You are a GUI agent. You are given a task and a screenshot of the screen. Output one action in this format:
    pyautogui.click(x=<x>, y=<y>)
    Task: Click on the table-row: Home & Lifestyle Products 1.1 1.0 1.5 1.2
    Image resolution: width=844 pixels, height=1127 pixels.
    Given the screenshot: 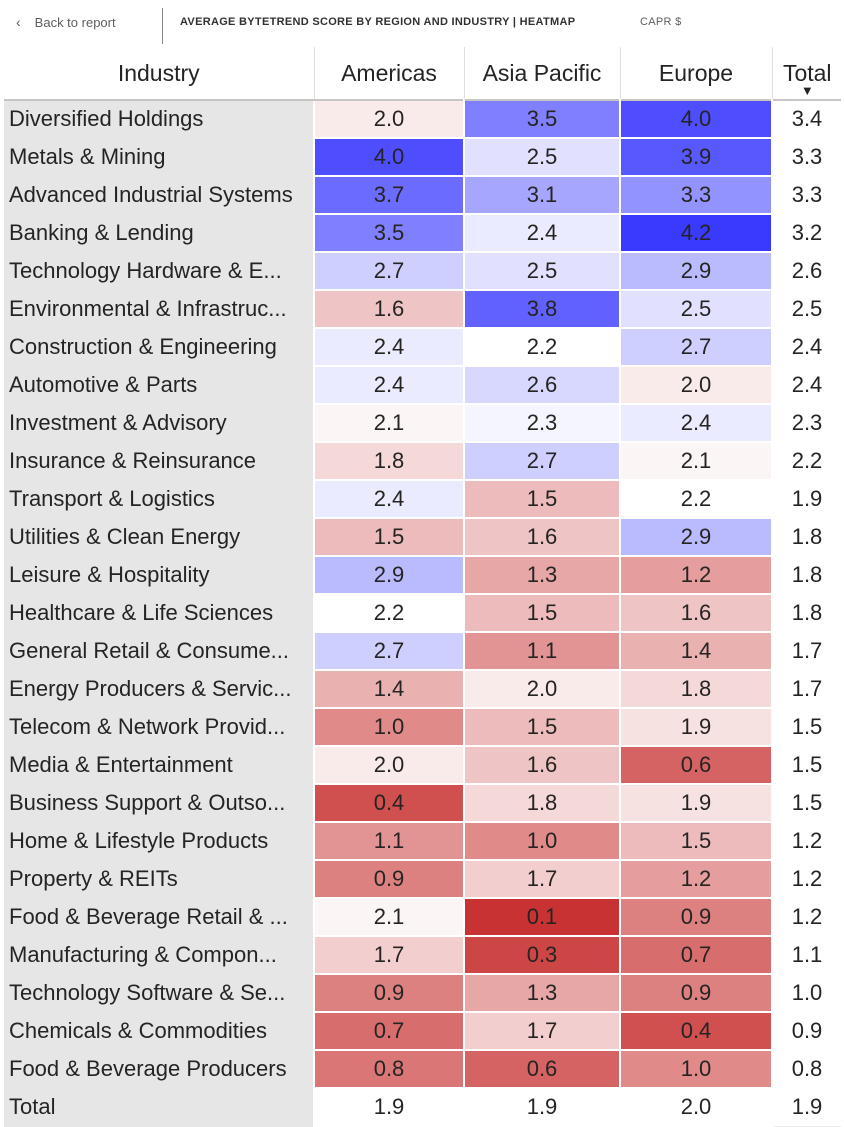 What is the action you would take?
    pyautogui.click(x=423, y=841)
    